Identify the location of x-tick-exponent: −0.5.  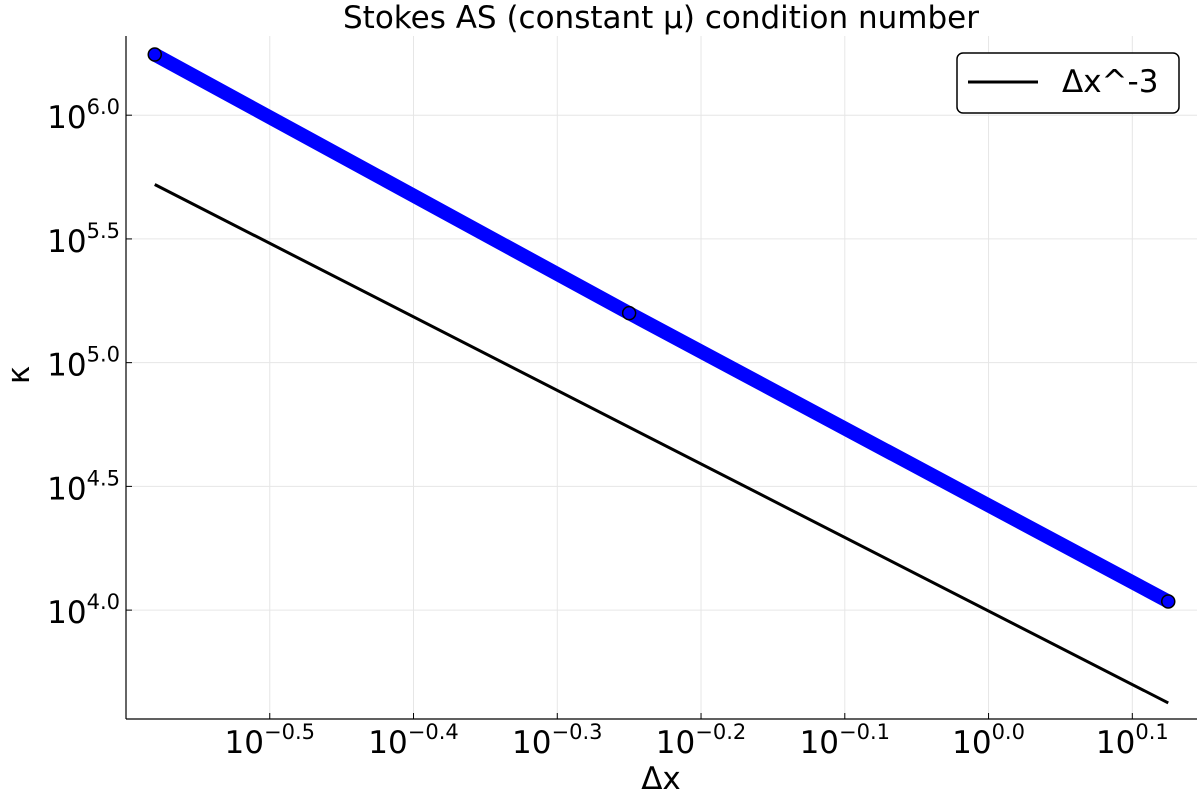
(289, 732).